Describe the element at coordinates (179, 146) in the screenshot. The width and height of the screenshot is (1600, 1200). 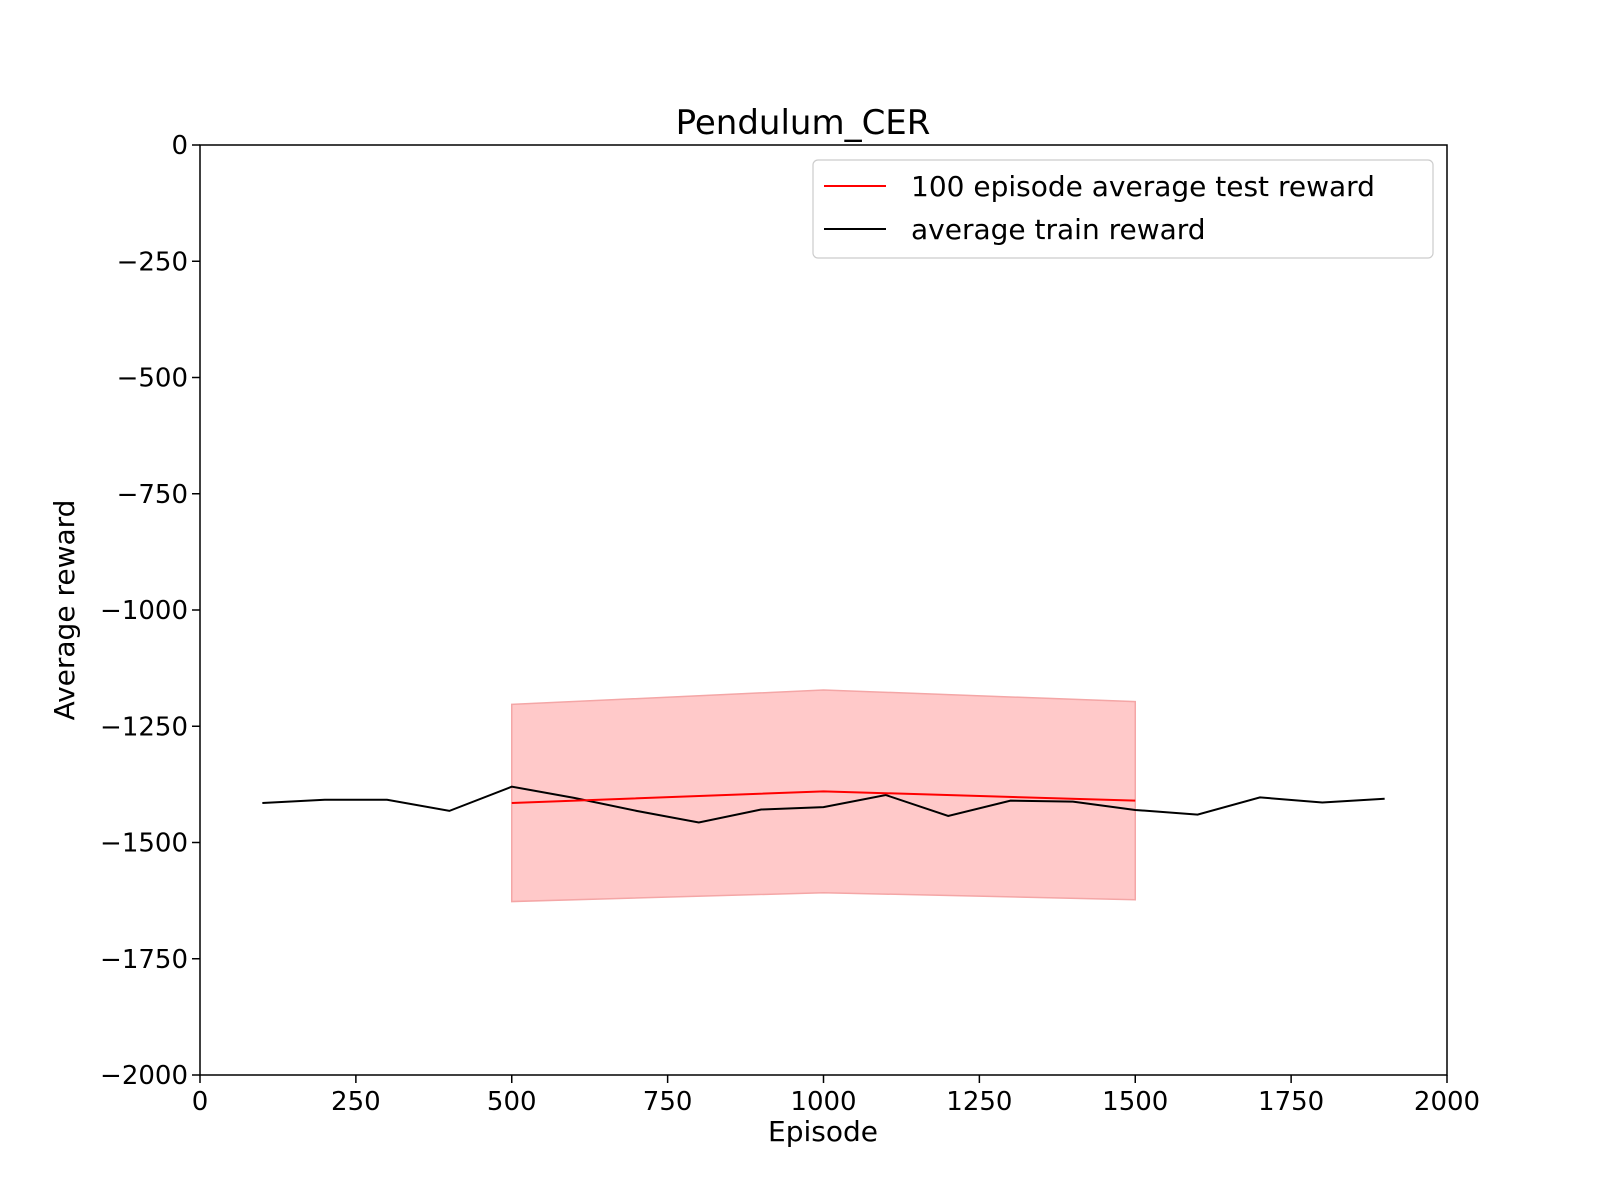
I see `y-tick-label: 0` at that location.